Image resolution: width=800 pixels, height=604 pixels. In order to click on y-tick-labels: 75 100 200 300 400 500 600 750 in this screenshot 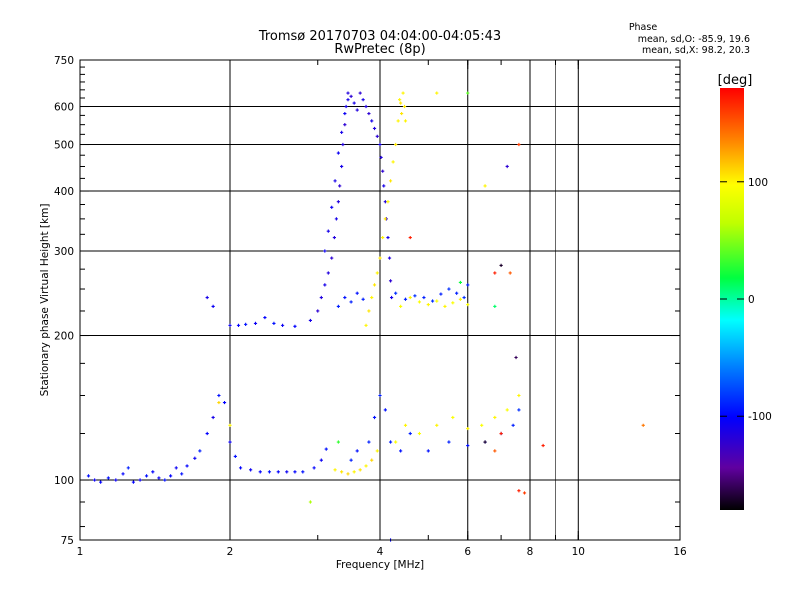, I will do `click(64, 301)`.